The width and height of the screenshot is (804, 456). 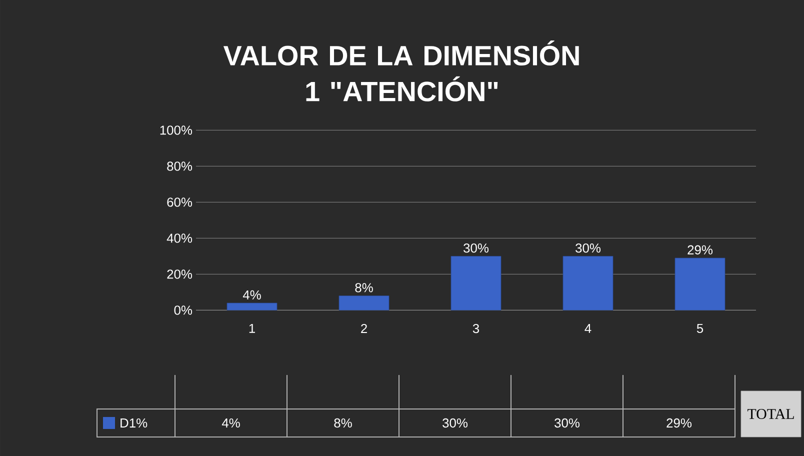 What do you see at coordinates (179, 166) in the screenshot?
I see `y-tick-label: 80%` at bounding box center [179, 166].